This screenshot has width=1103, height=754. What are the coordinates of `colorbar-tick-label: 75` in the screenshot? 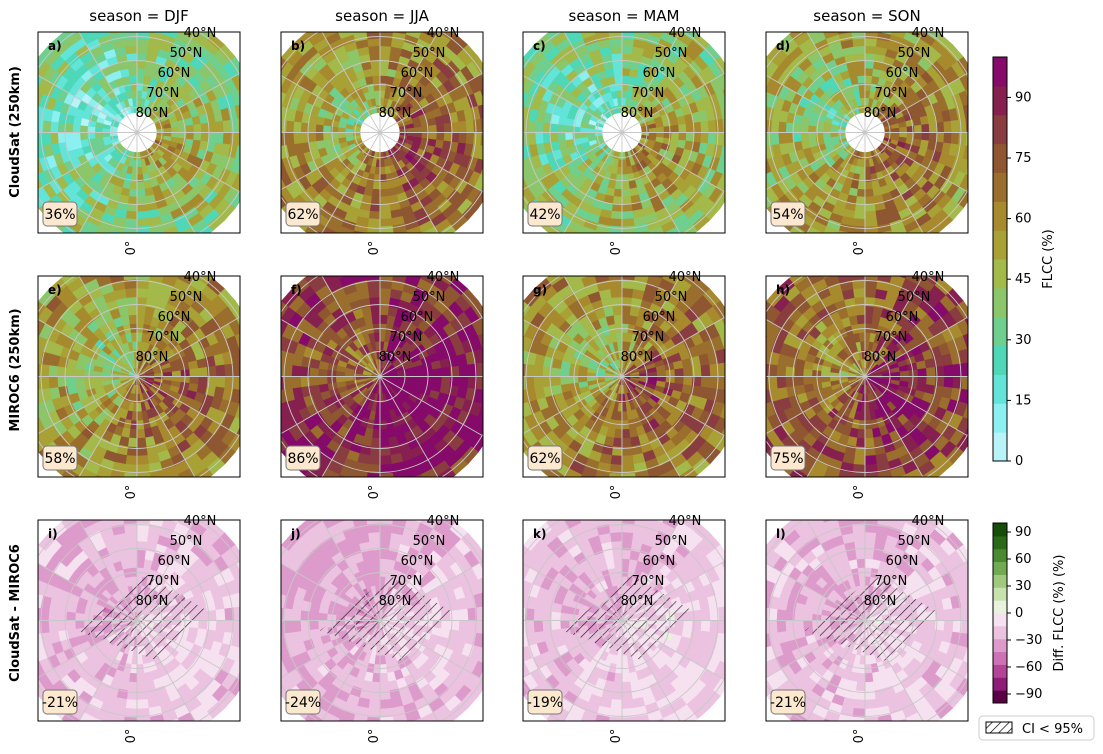 It's located at (1023, 158).